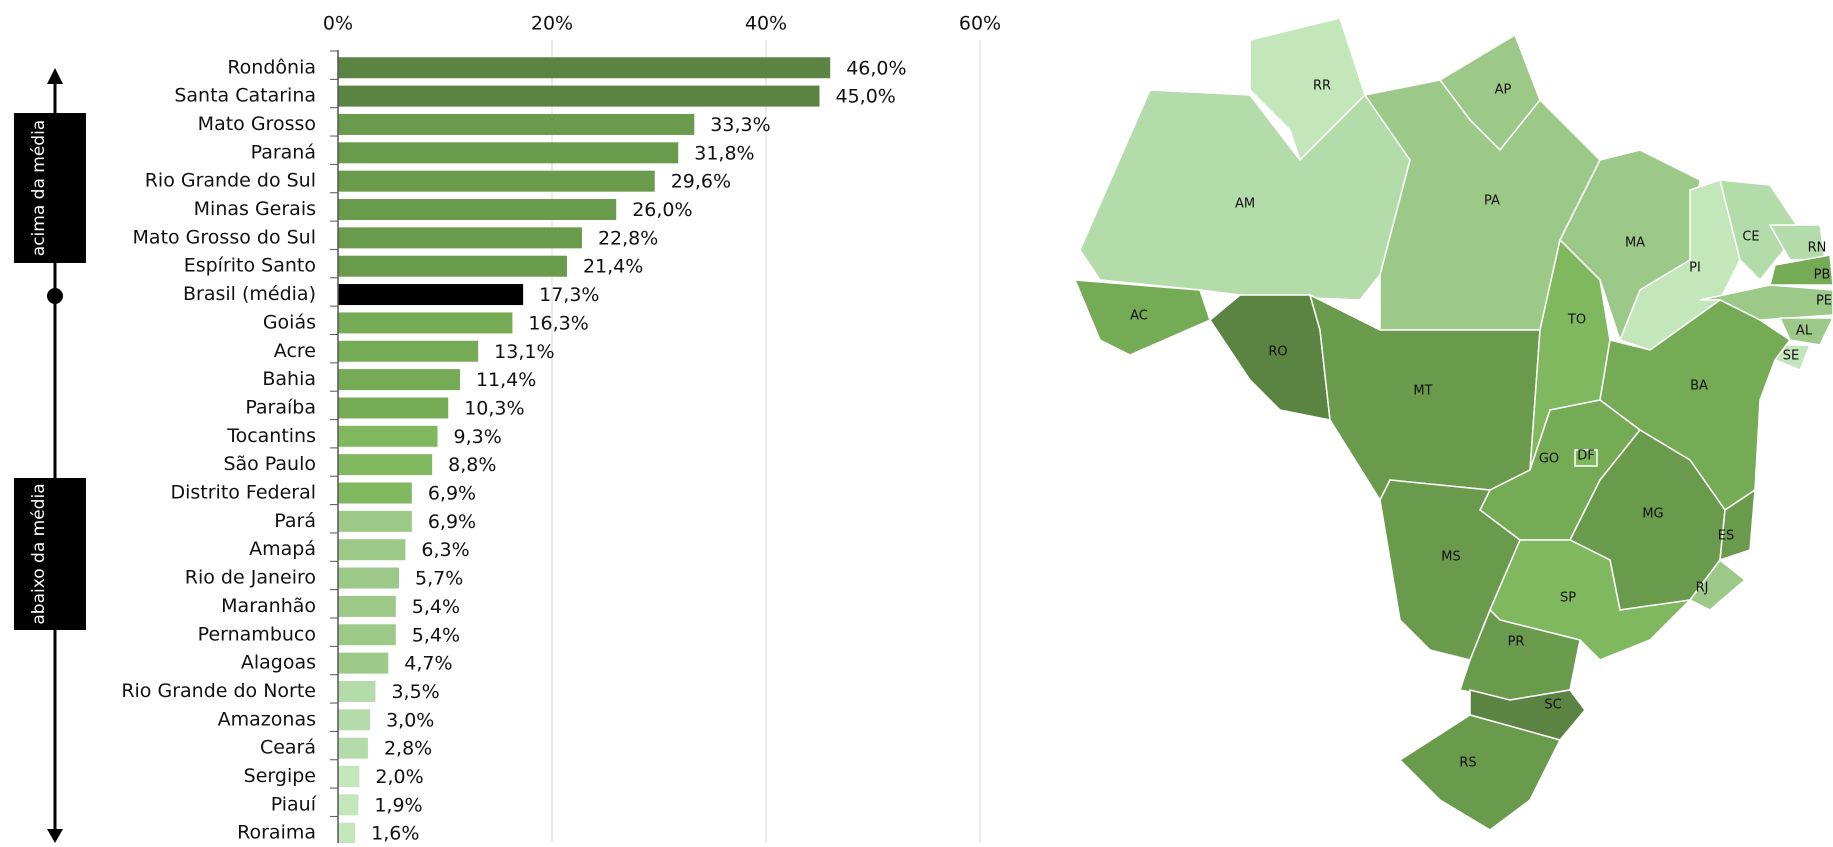 Image resolution: width=1833 pixels, height=847 pixels. I want to click on below-label-box: abaixo da média, so click(39, 554).